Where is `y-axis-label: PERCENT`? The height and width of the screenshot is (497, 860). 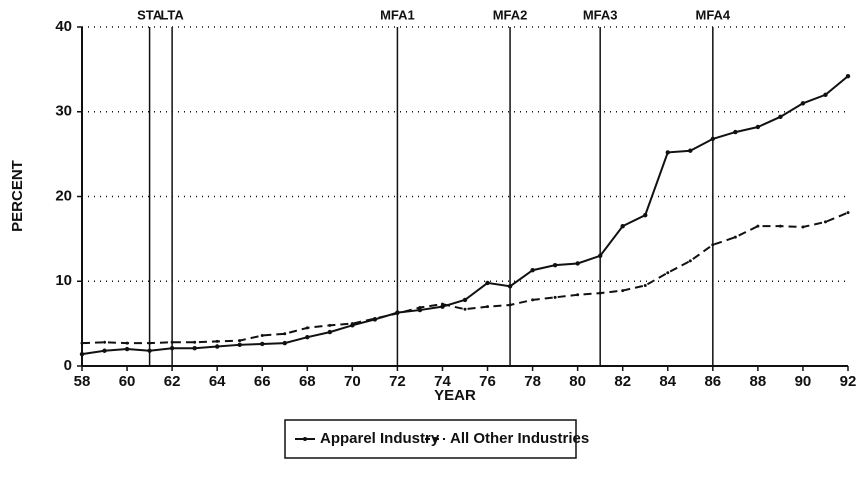
y-axis-label: PERCENT is located at coordinates (17, 196).